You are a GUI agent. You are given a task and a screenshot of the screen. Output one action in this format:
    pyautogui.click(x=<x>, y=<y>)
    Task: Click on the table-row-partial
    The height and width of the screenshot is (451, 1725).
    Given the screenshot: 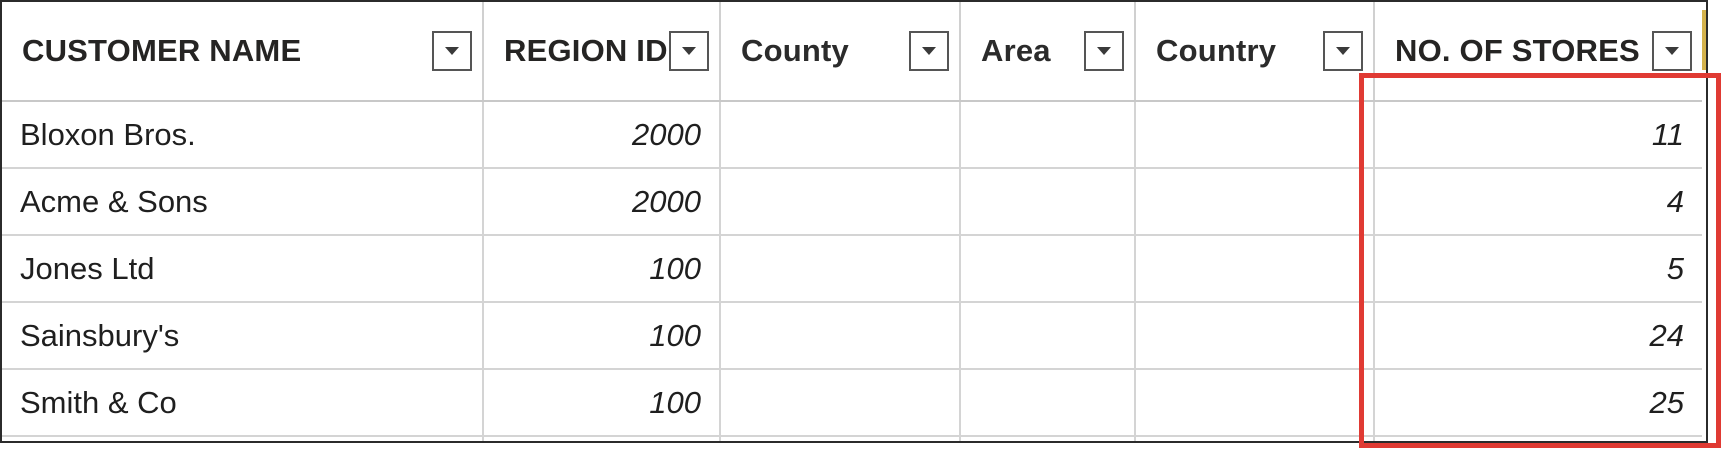 What is the action you would take?
    pyautogui.click(x=852, y=438)
    